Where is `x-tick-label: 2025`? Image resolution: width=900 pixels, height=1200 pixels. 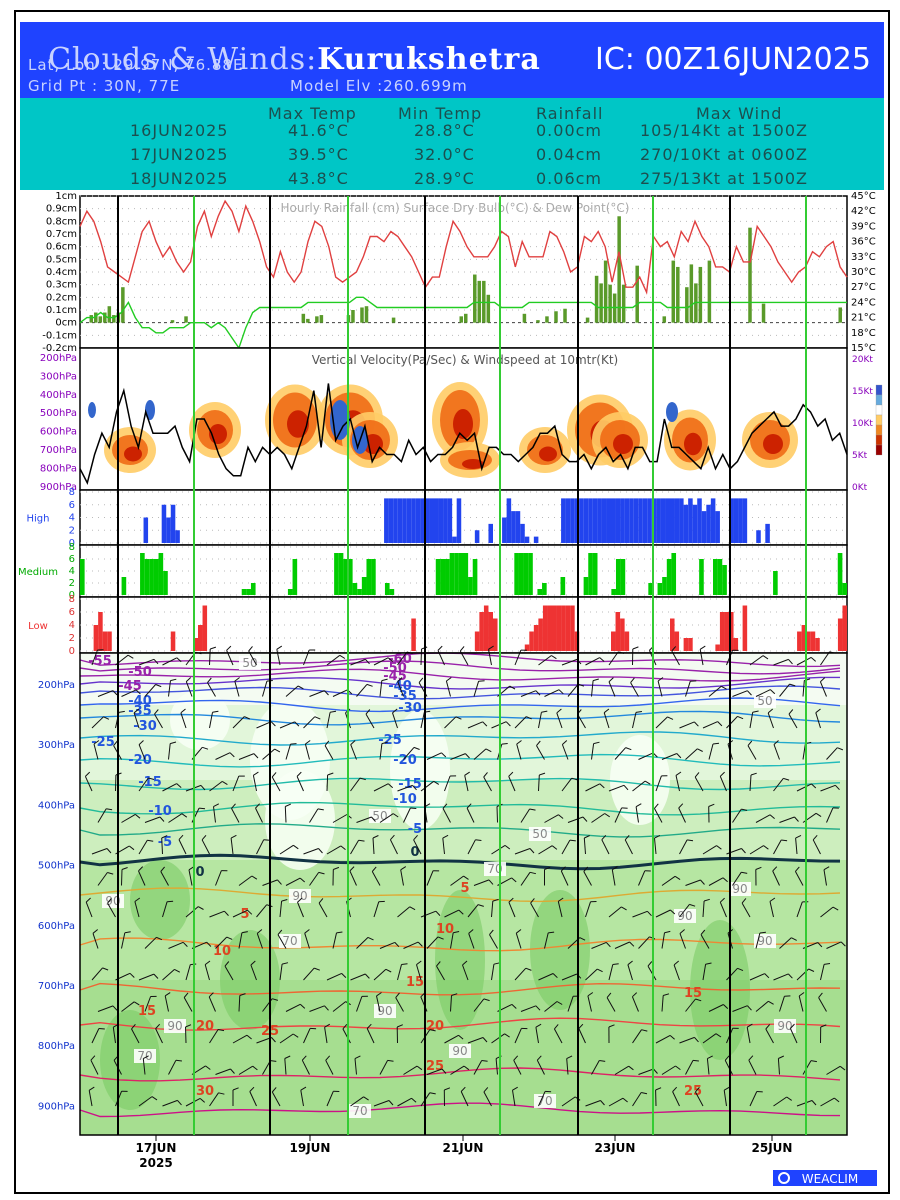
x-tick-label: 2025 is located at coordinates (155, 1163).